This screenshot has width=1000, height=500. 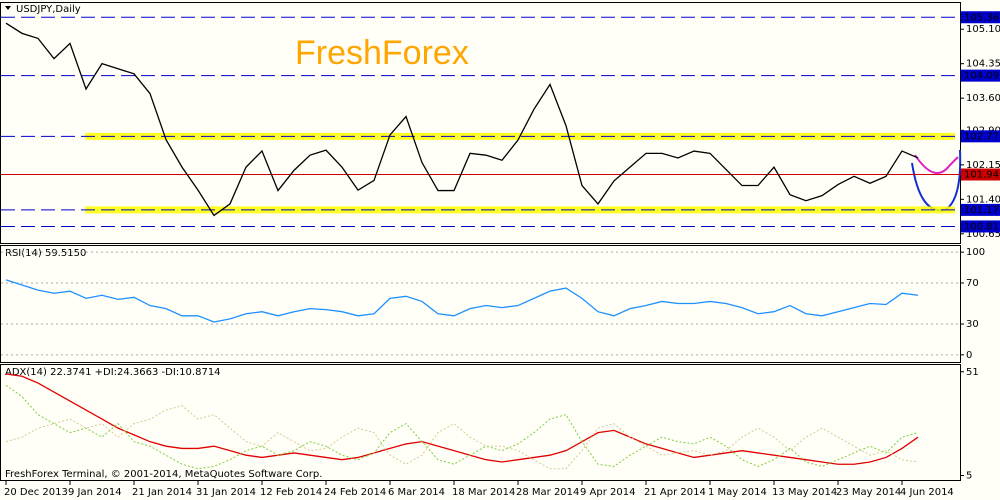 What do you see at coordinates (983, 98) in the screenshot?
I see `y-tick-label: 103.60` at bounding box center [983, 98].